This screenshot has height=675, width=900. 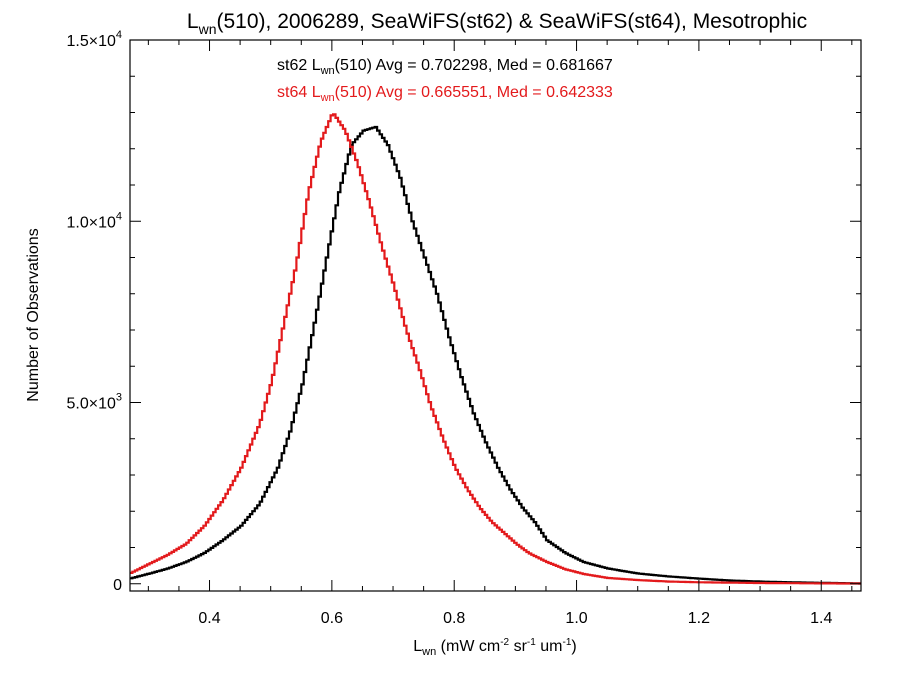 I want to click on x-axis-label: Lwn (mW cm-2 sr-1 um-1), so click(x=494, y=647).